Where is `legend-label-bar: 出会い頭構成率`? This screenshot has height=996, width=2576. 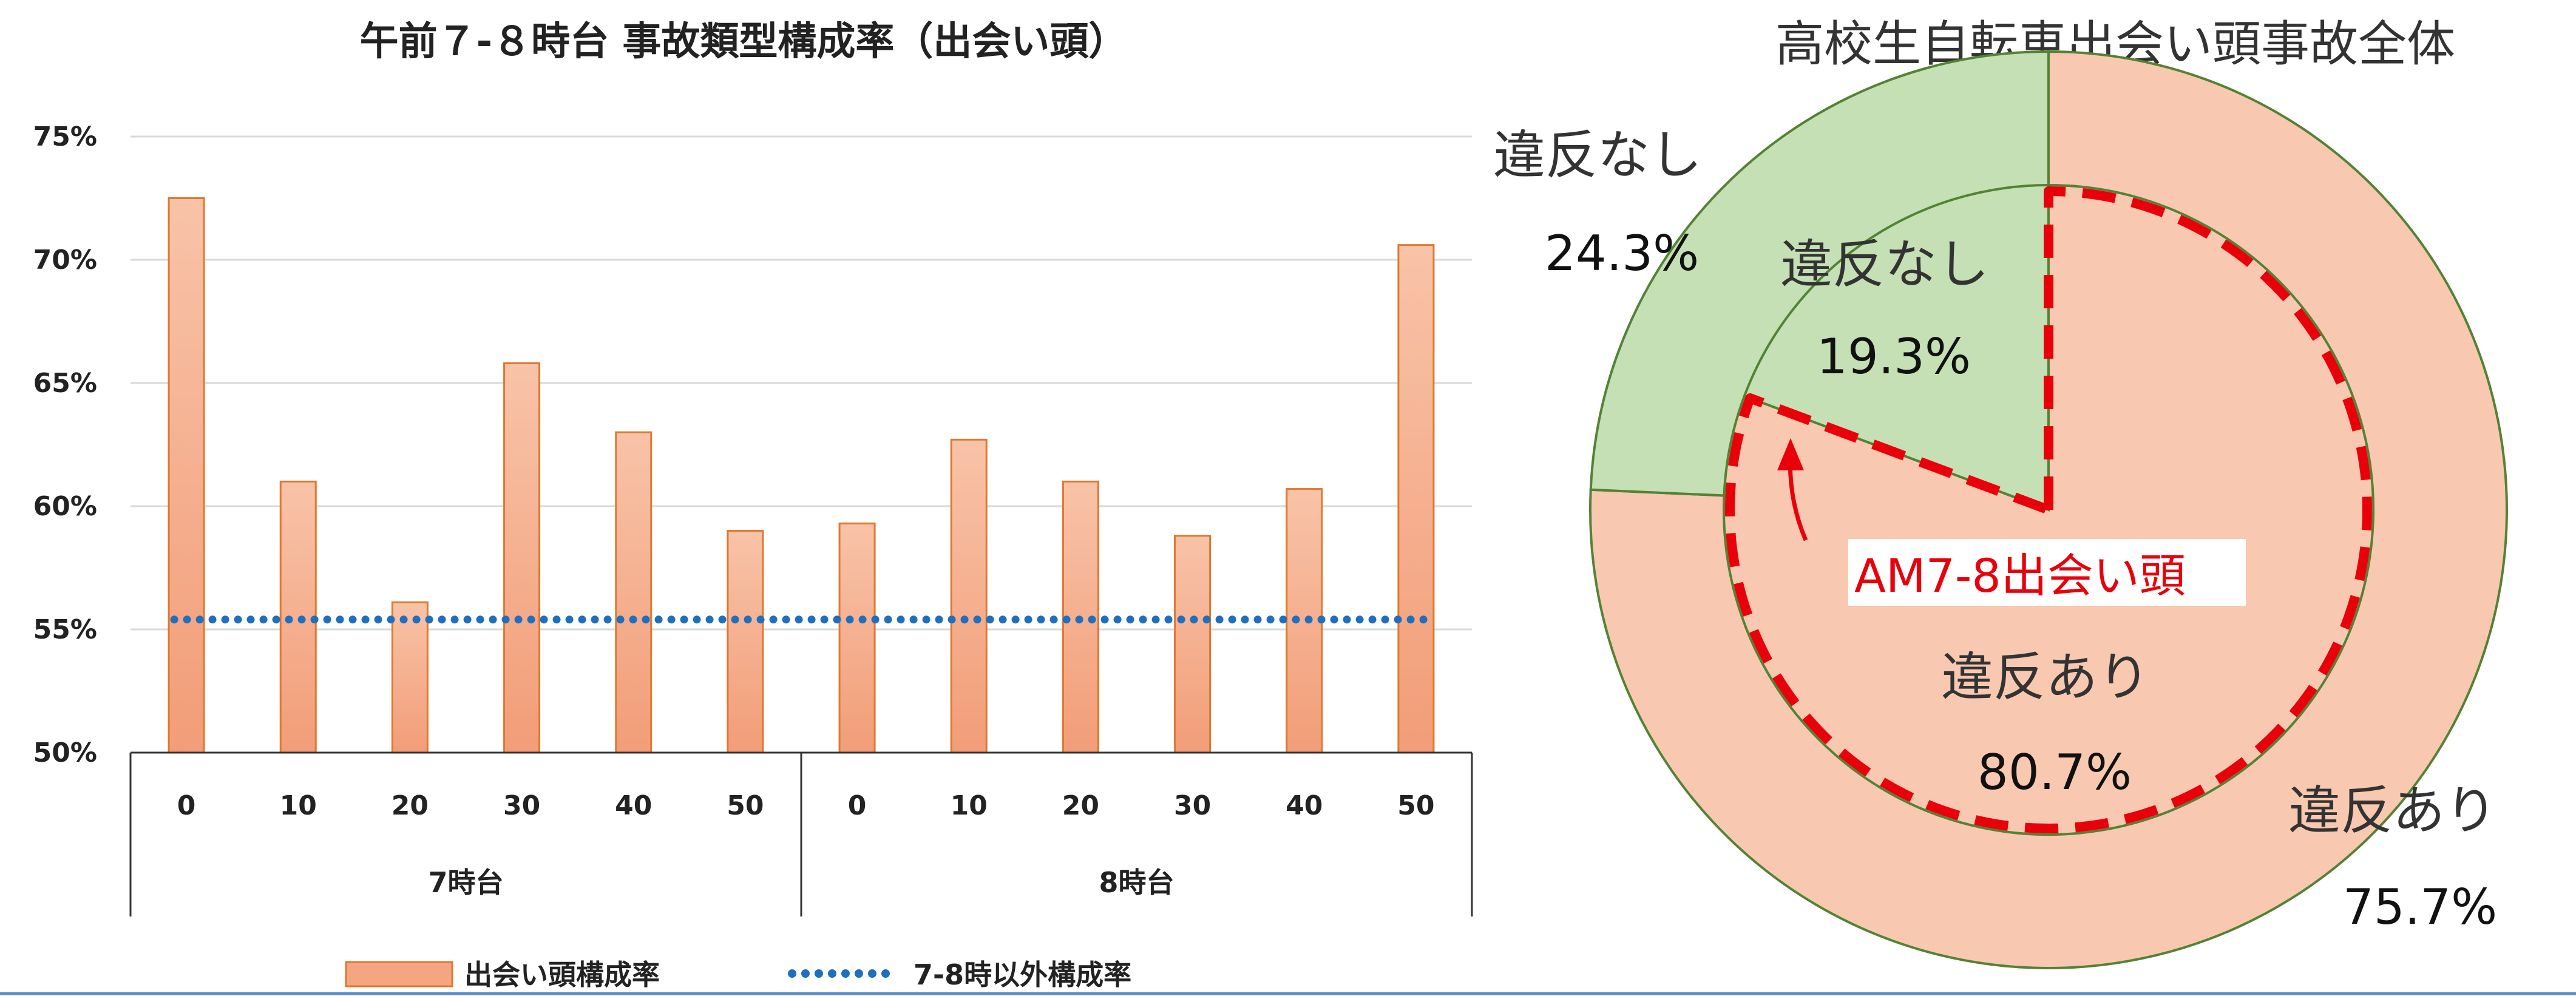 legend-label-bar: 出会い頭構成率 is located at coordinates (562, 974).